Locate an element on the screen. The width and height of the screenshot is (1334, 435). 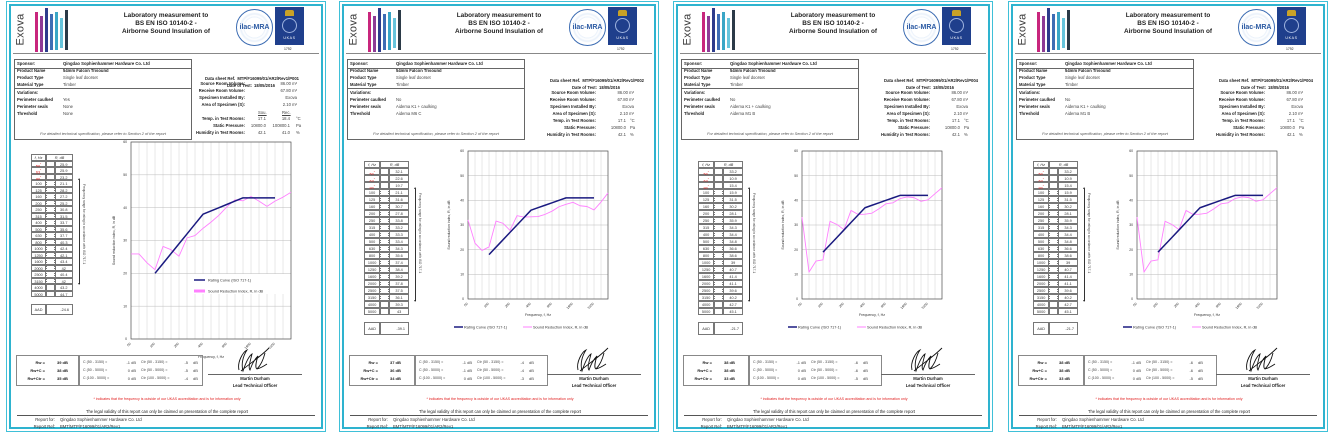
r-value-cell: 35.6 is located at coordinates (399, 255).